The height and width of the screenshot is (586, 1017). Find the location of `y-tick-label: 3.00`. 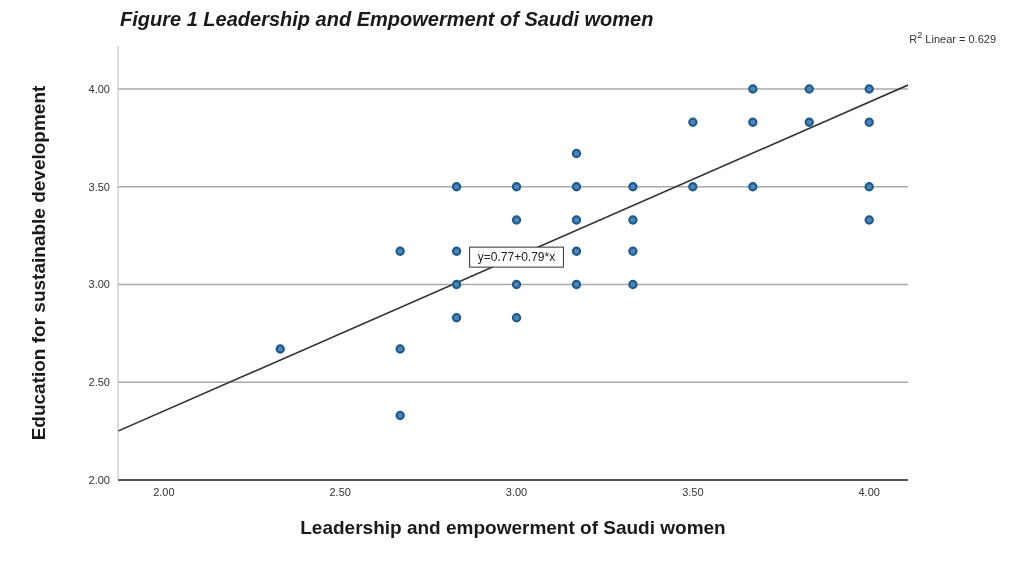

y-tick-label: 3.00 is located at coordinates (99, 284).